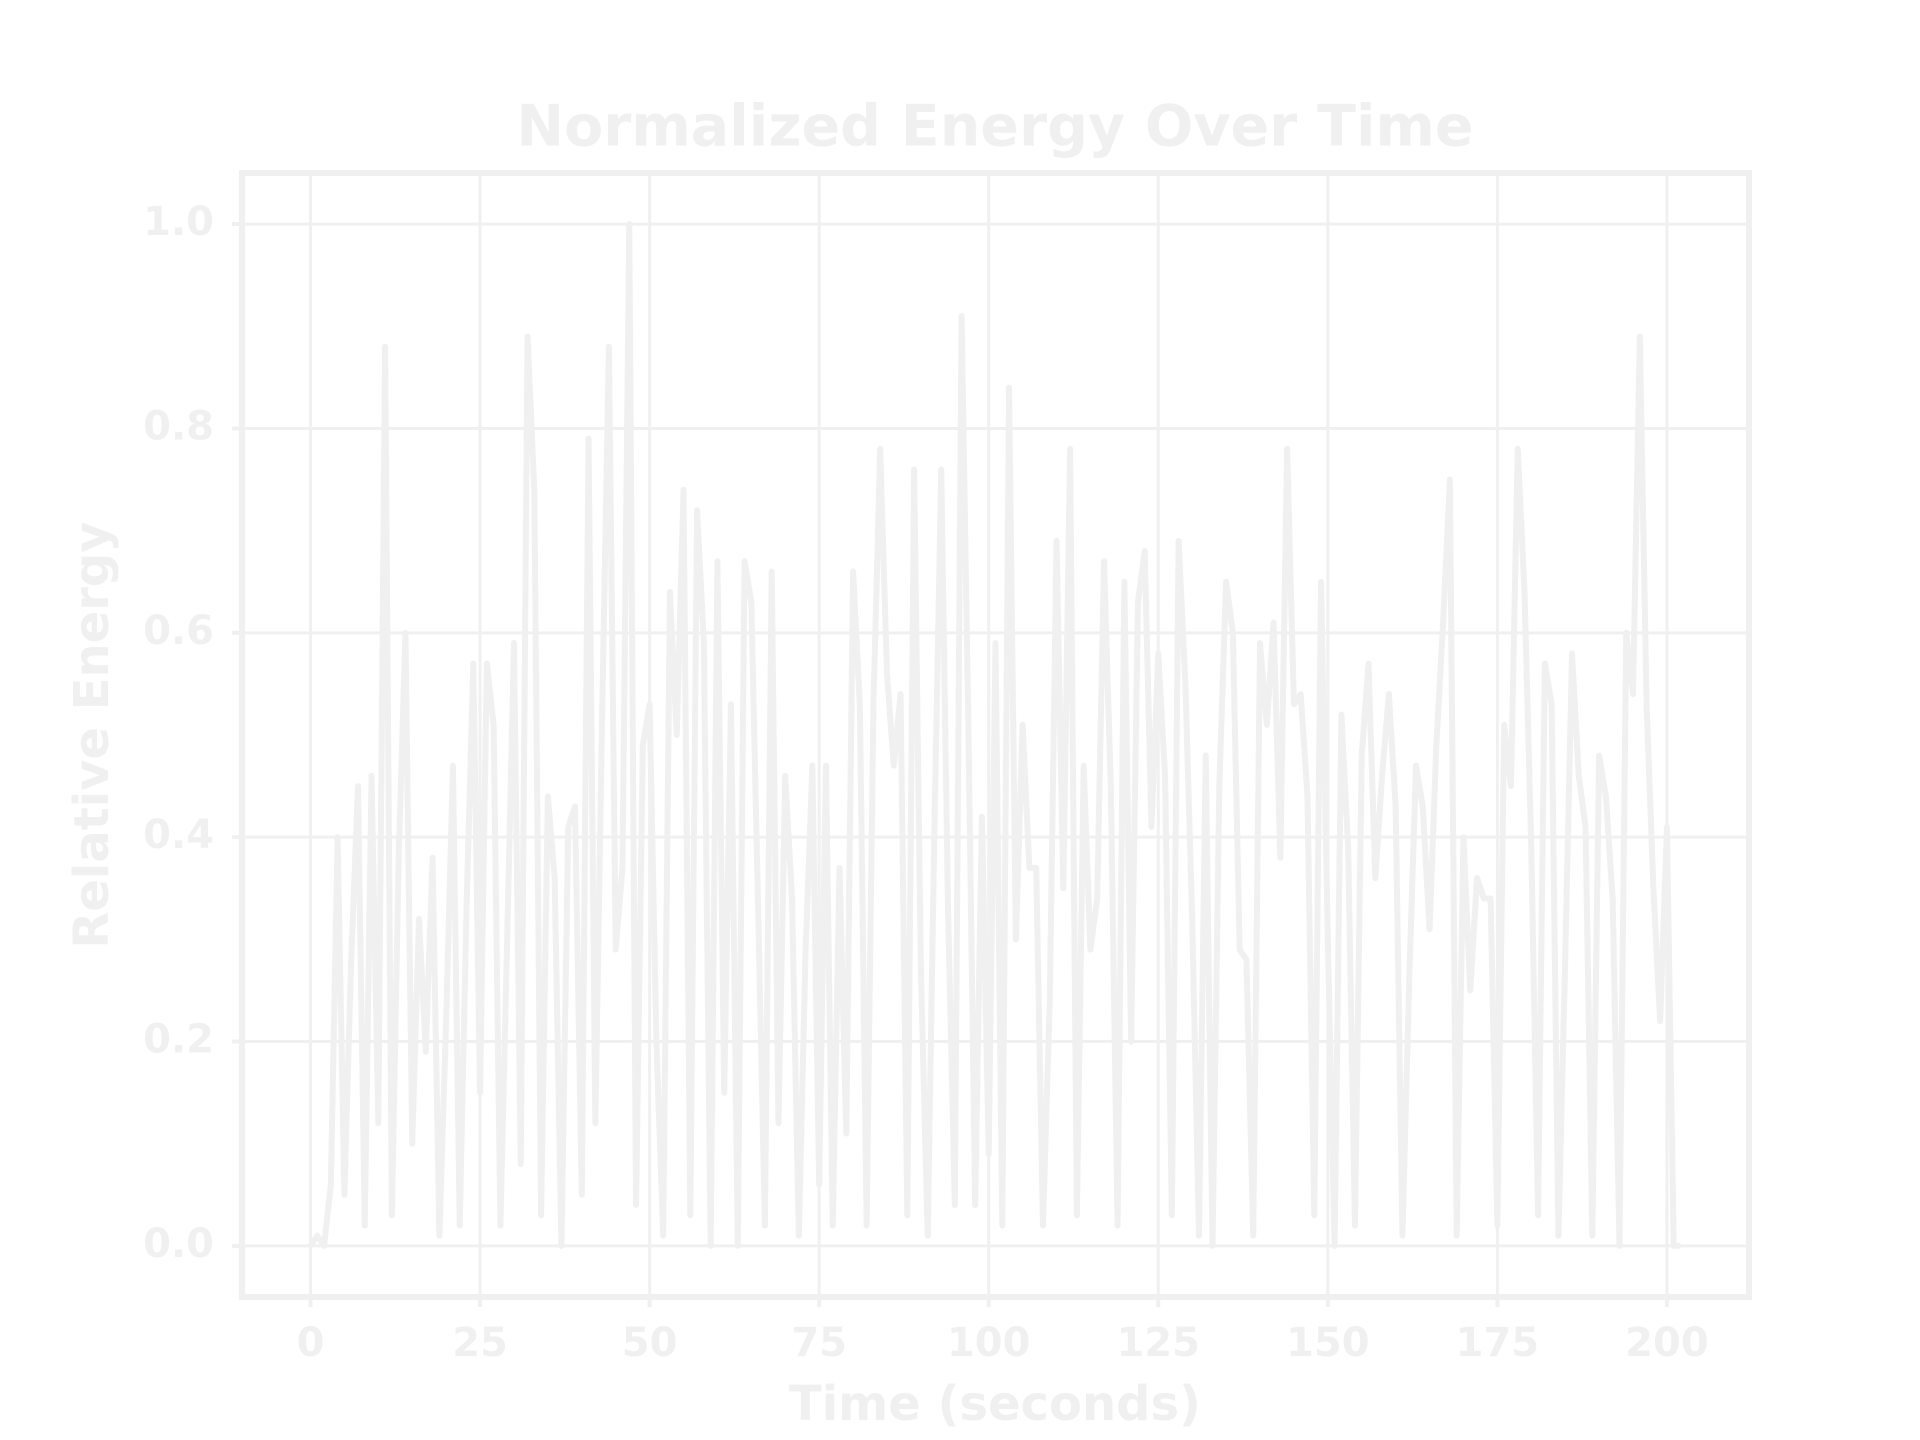  What do you see at coordinates (819, 1343) in the screenshot?
I see `x-tick-label: 75` at bounding box center [819, 1343].